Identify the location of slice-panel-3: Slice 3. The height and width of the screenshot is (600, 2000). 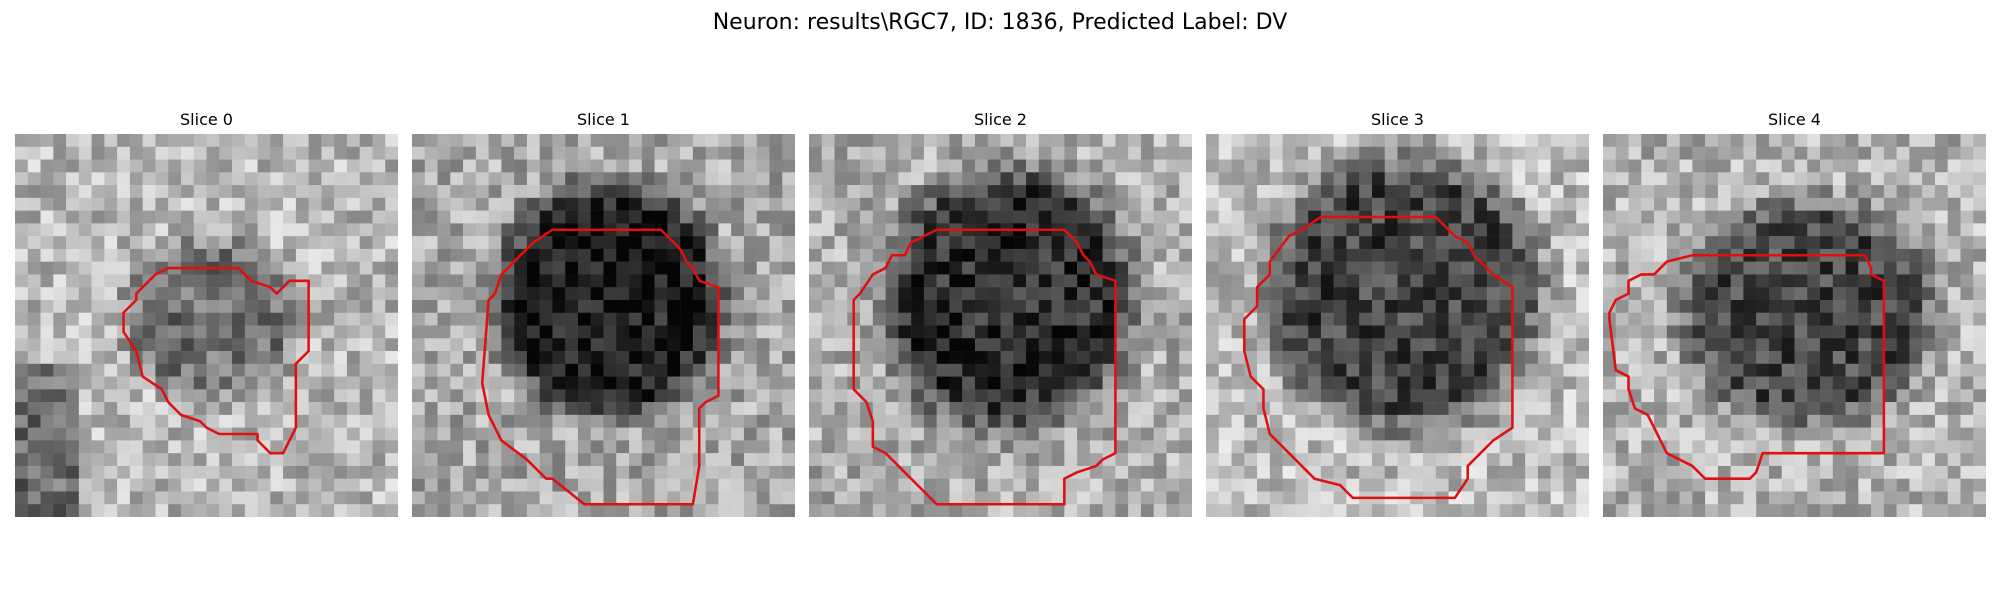
(1397, 312).